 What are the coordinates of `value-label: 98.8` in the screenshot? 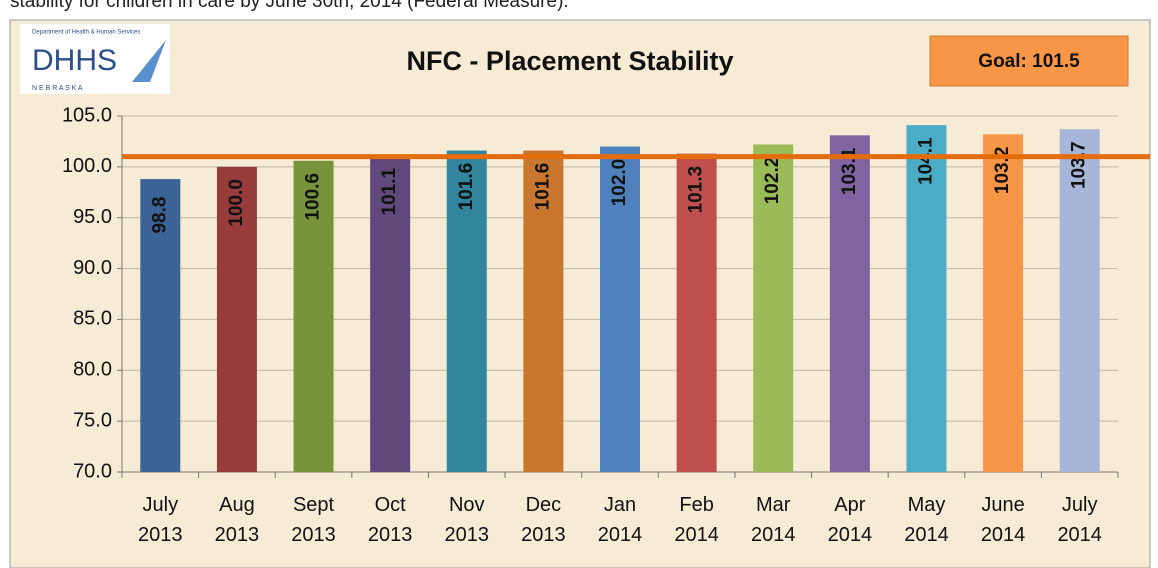 It's located at (159, 215).